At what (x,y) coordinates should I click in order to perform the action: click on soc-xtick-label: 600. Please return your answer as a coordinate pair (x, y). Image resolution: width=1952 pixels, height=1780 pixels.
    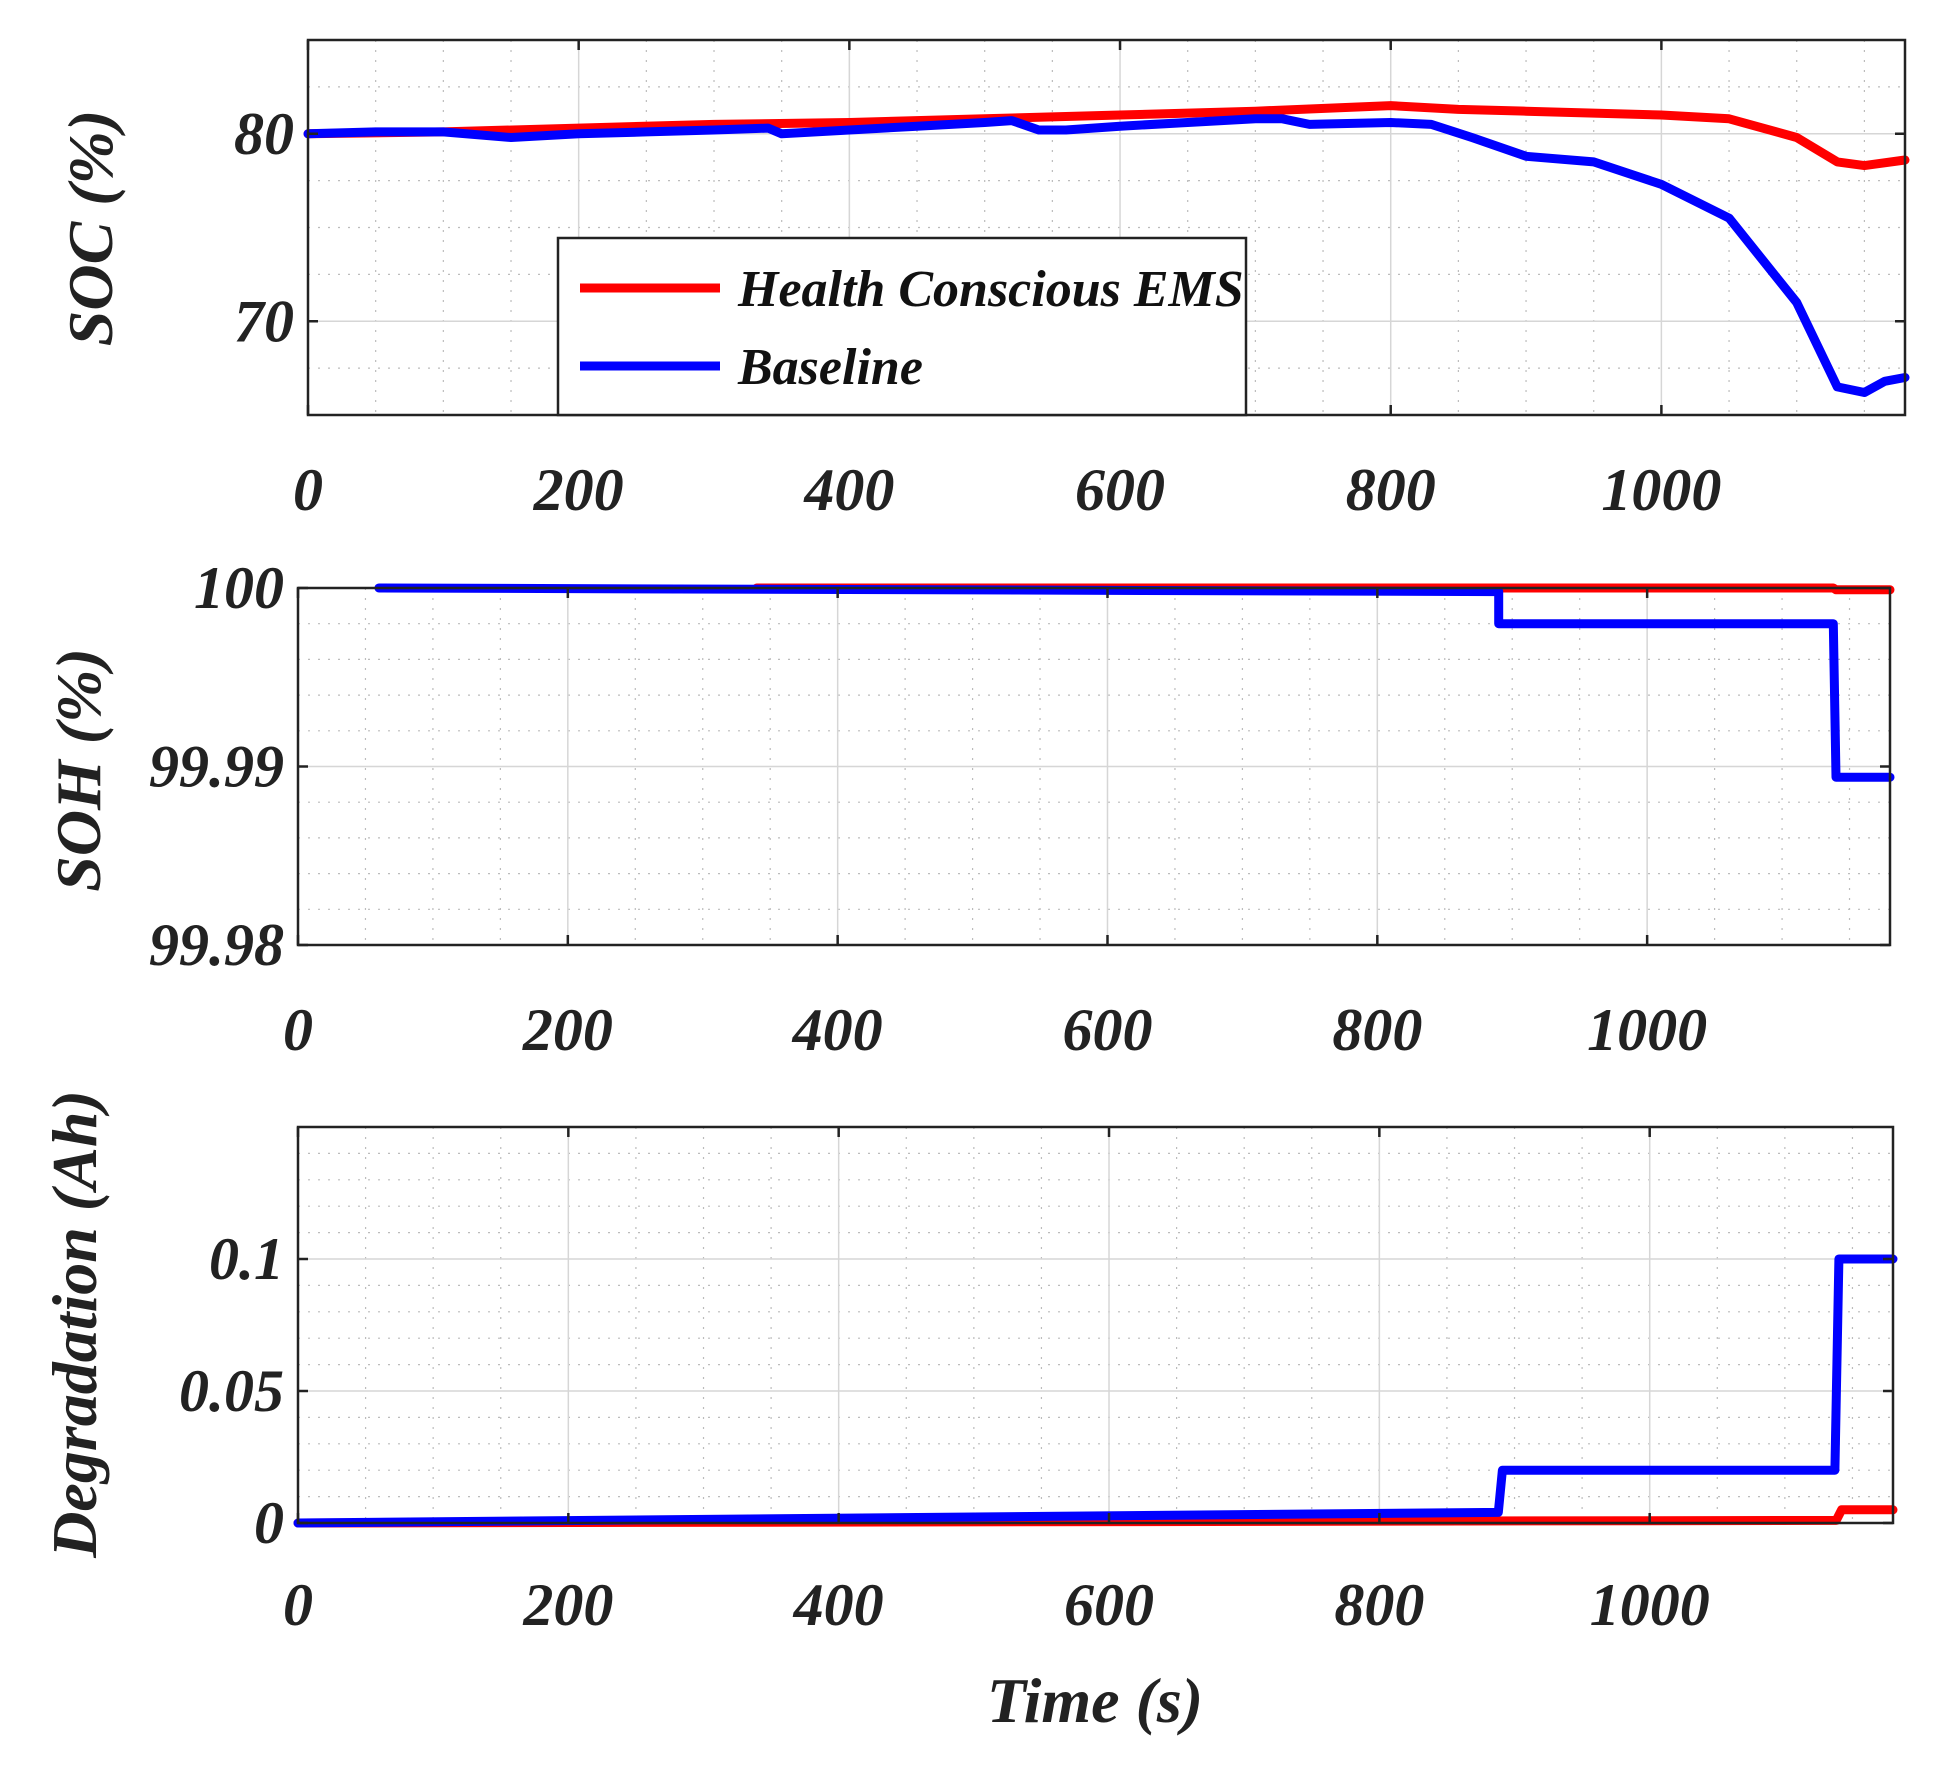
    Looking at the image, I should click on (1120, 490).